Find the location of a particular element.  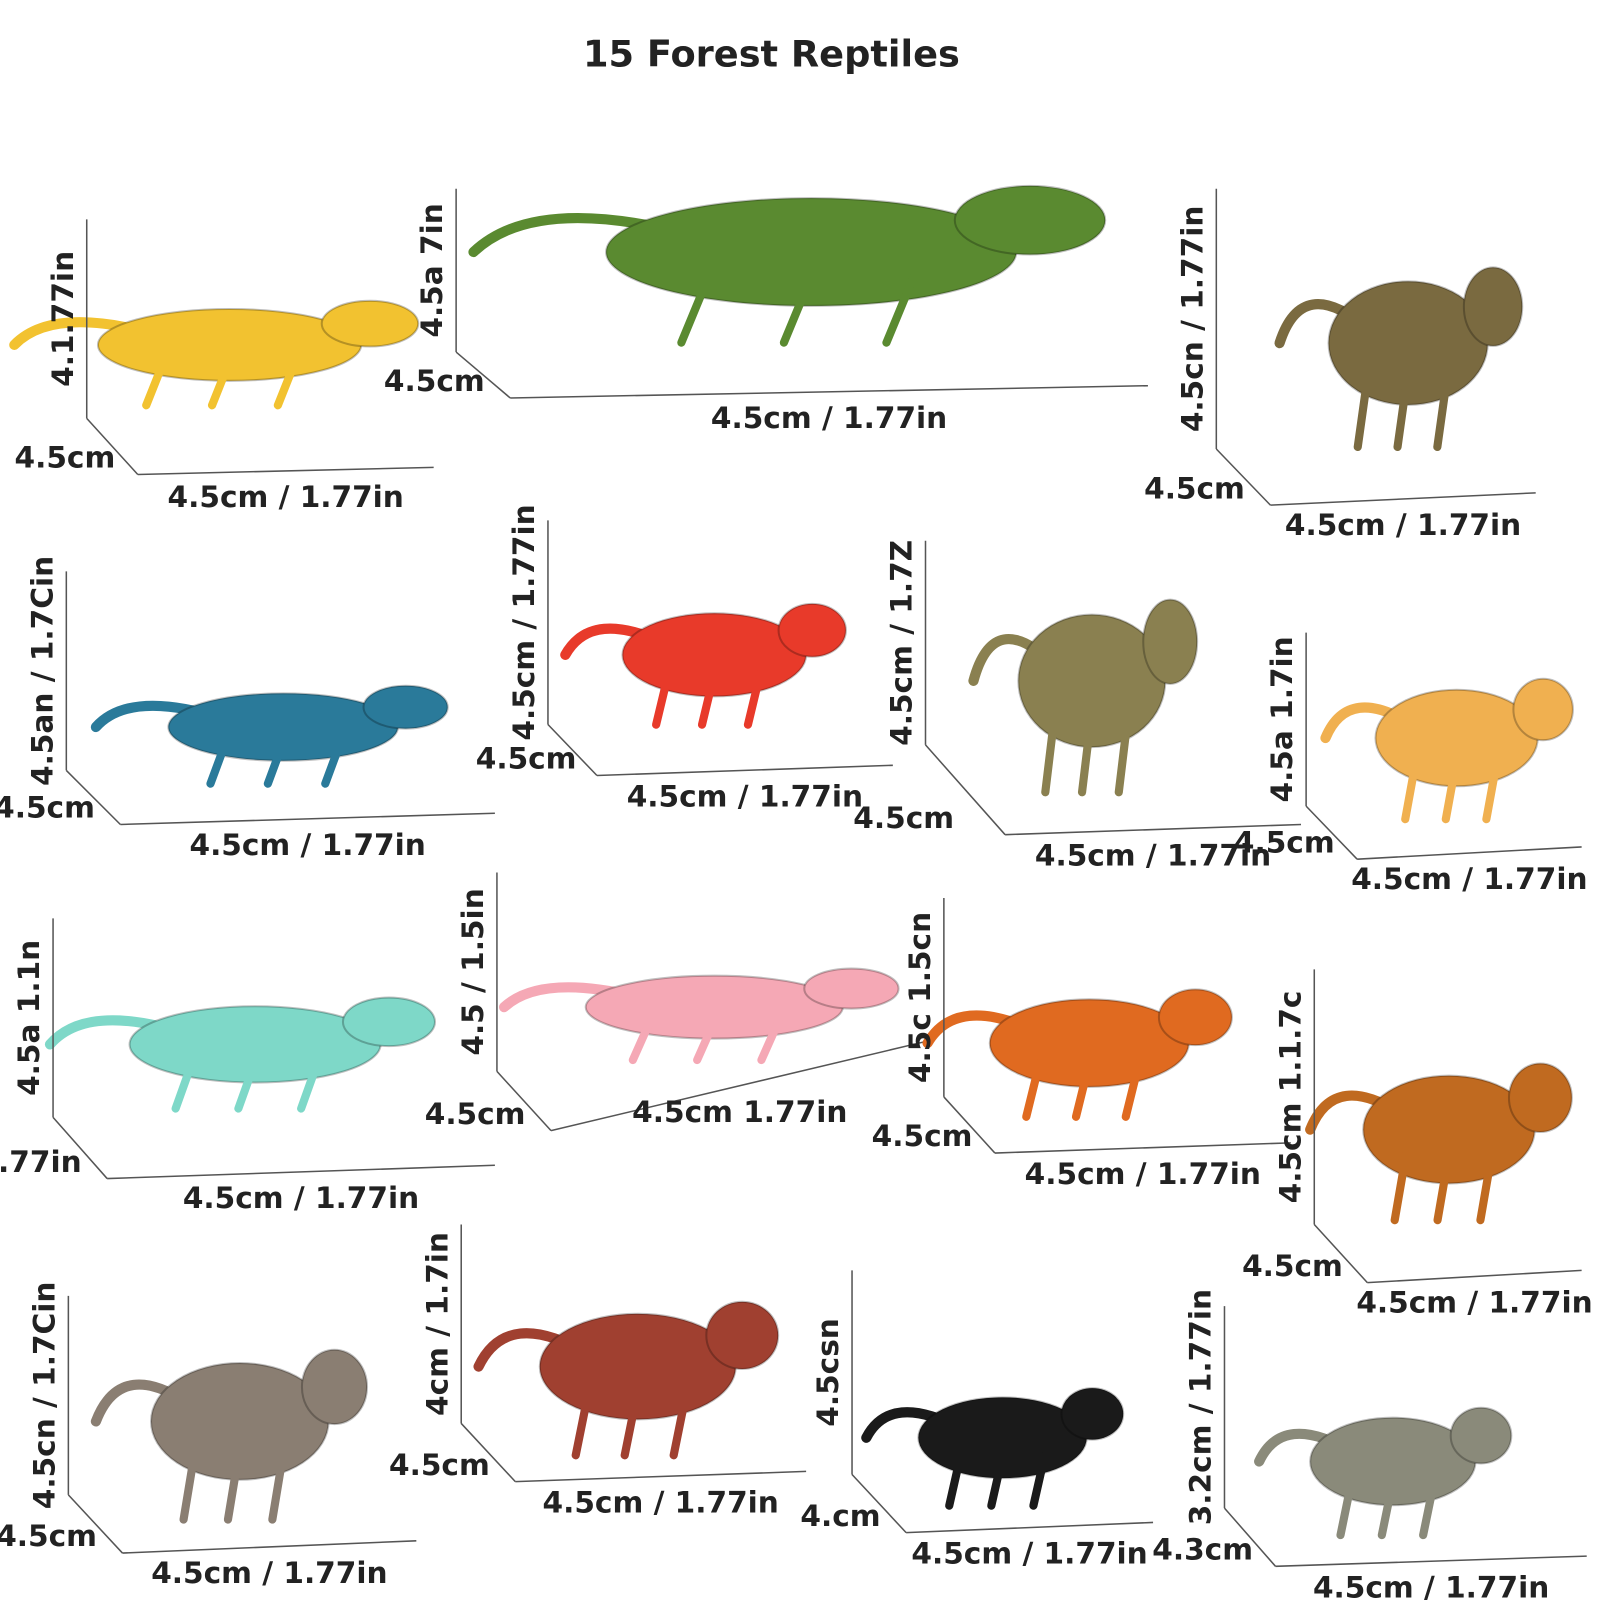

depth-label: 4.3cm is located at coordinates (1202, 1550).